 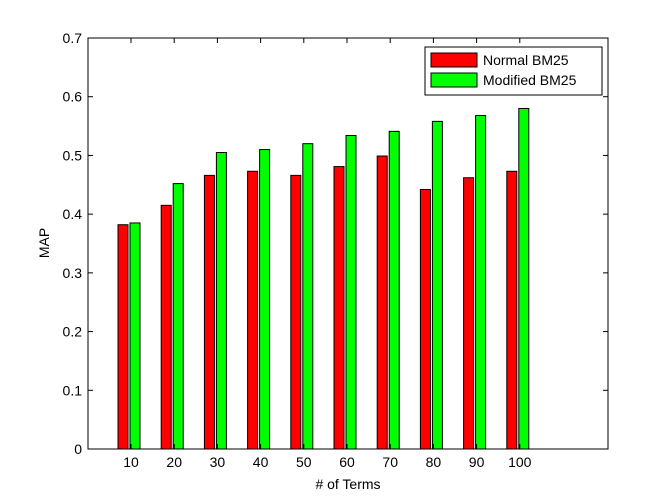 What do you see at coordinates (513, 71) in the screenshot?
I see `legend: Normal BM25 Modified BM25` at bounding box center [513, 71].